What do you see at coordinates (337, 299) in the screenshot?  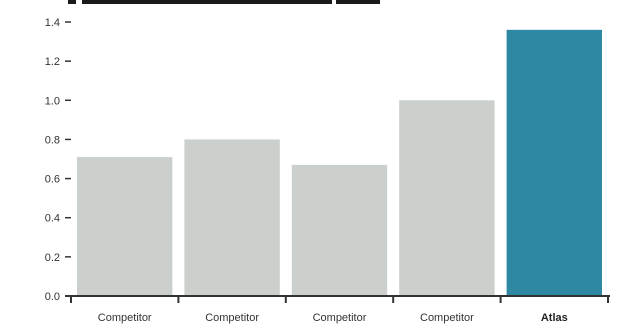 I see `x-axis` at bounding box center [337, 299].